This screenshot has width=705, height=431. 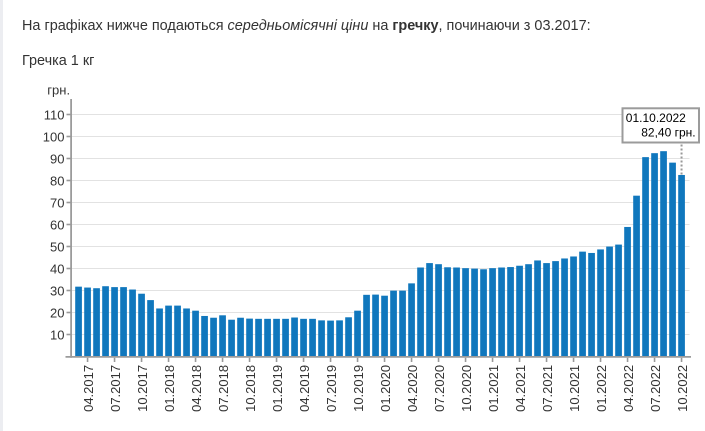 I want to click on svg-text: 60, so click(x=57, y=224).